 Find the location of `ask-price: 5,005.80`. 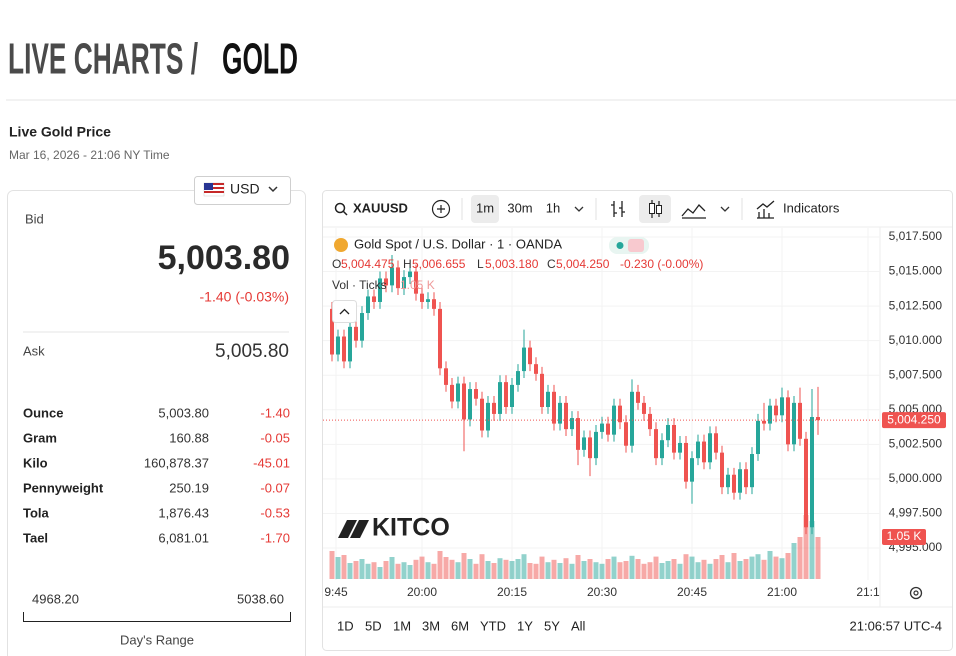

ask-price: 5,005.80 is located at coordinates (252, 351).